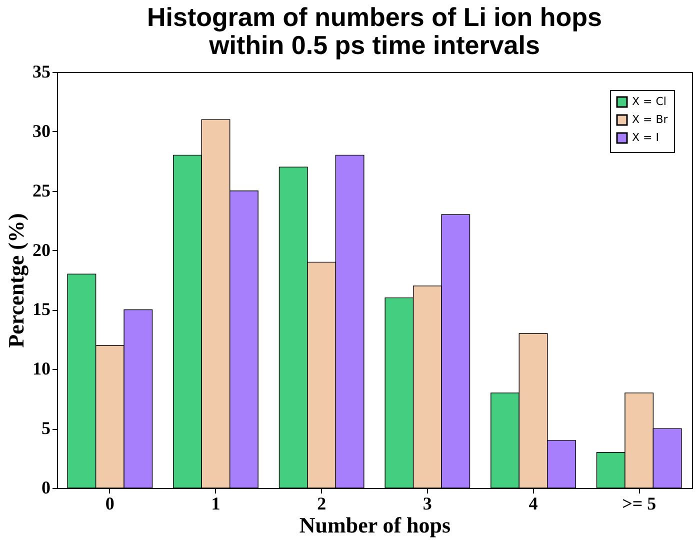 This screenshot has width=697, height=541. What do you see at coordinates (374, 31) in the screenshot?
I see `chart-title: Histogram of numbers of Li ion hops within 0.5 ps time intervals` at bounding box center [374, 31].